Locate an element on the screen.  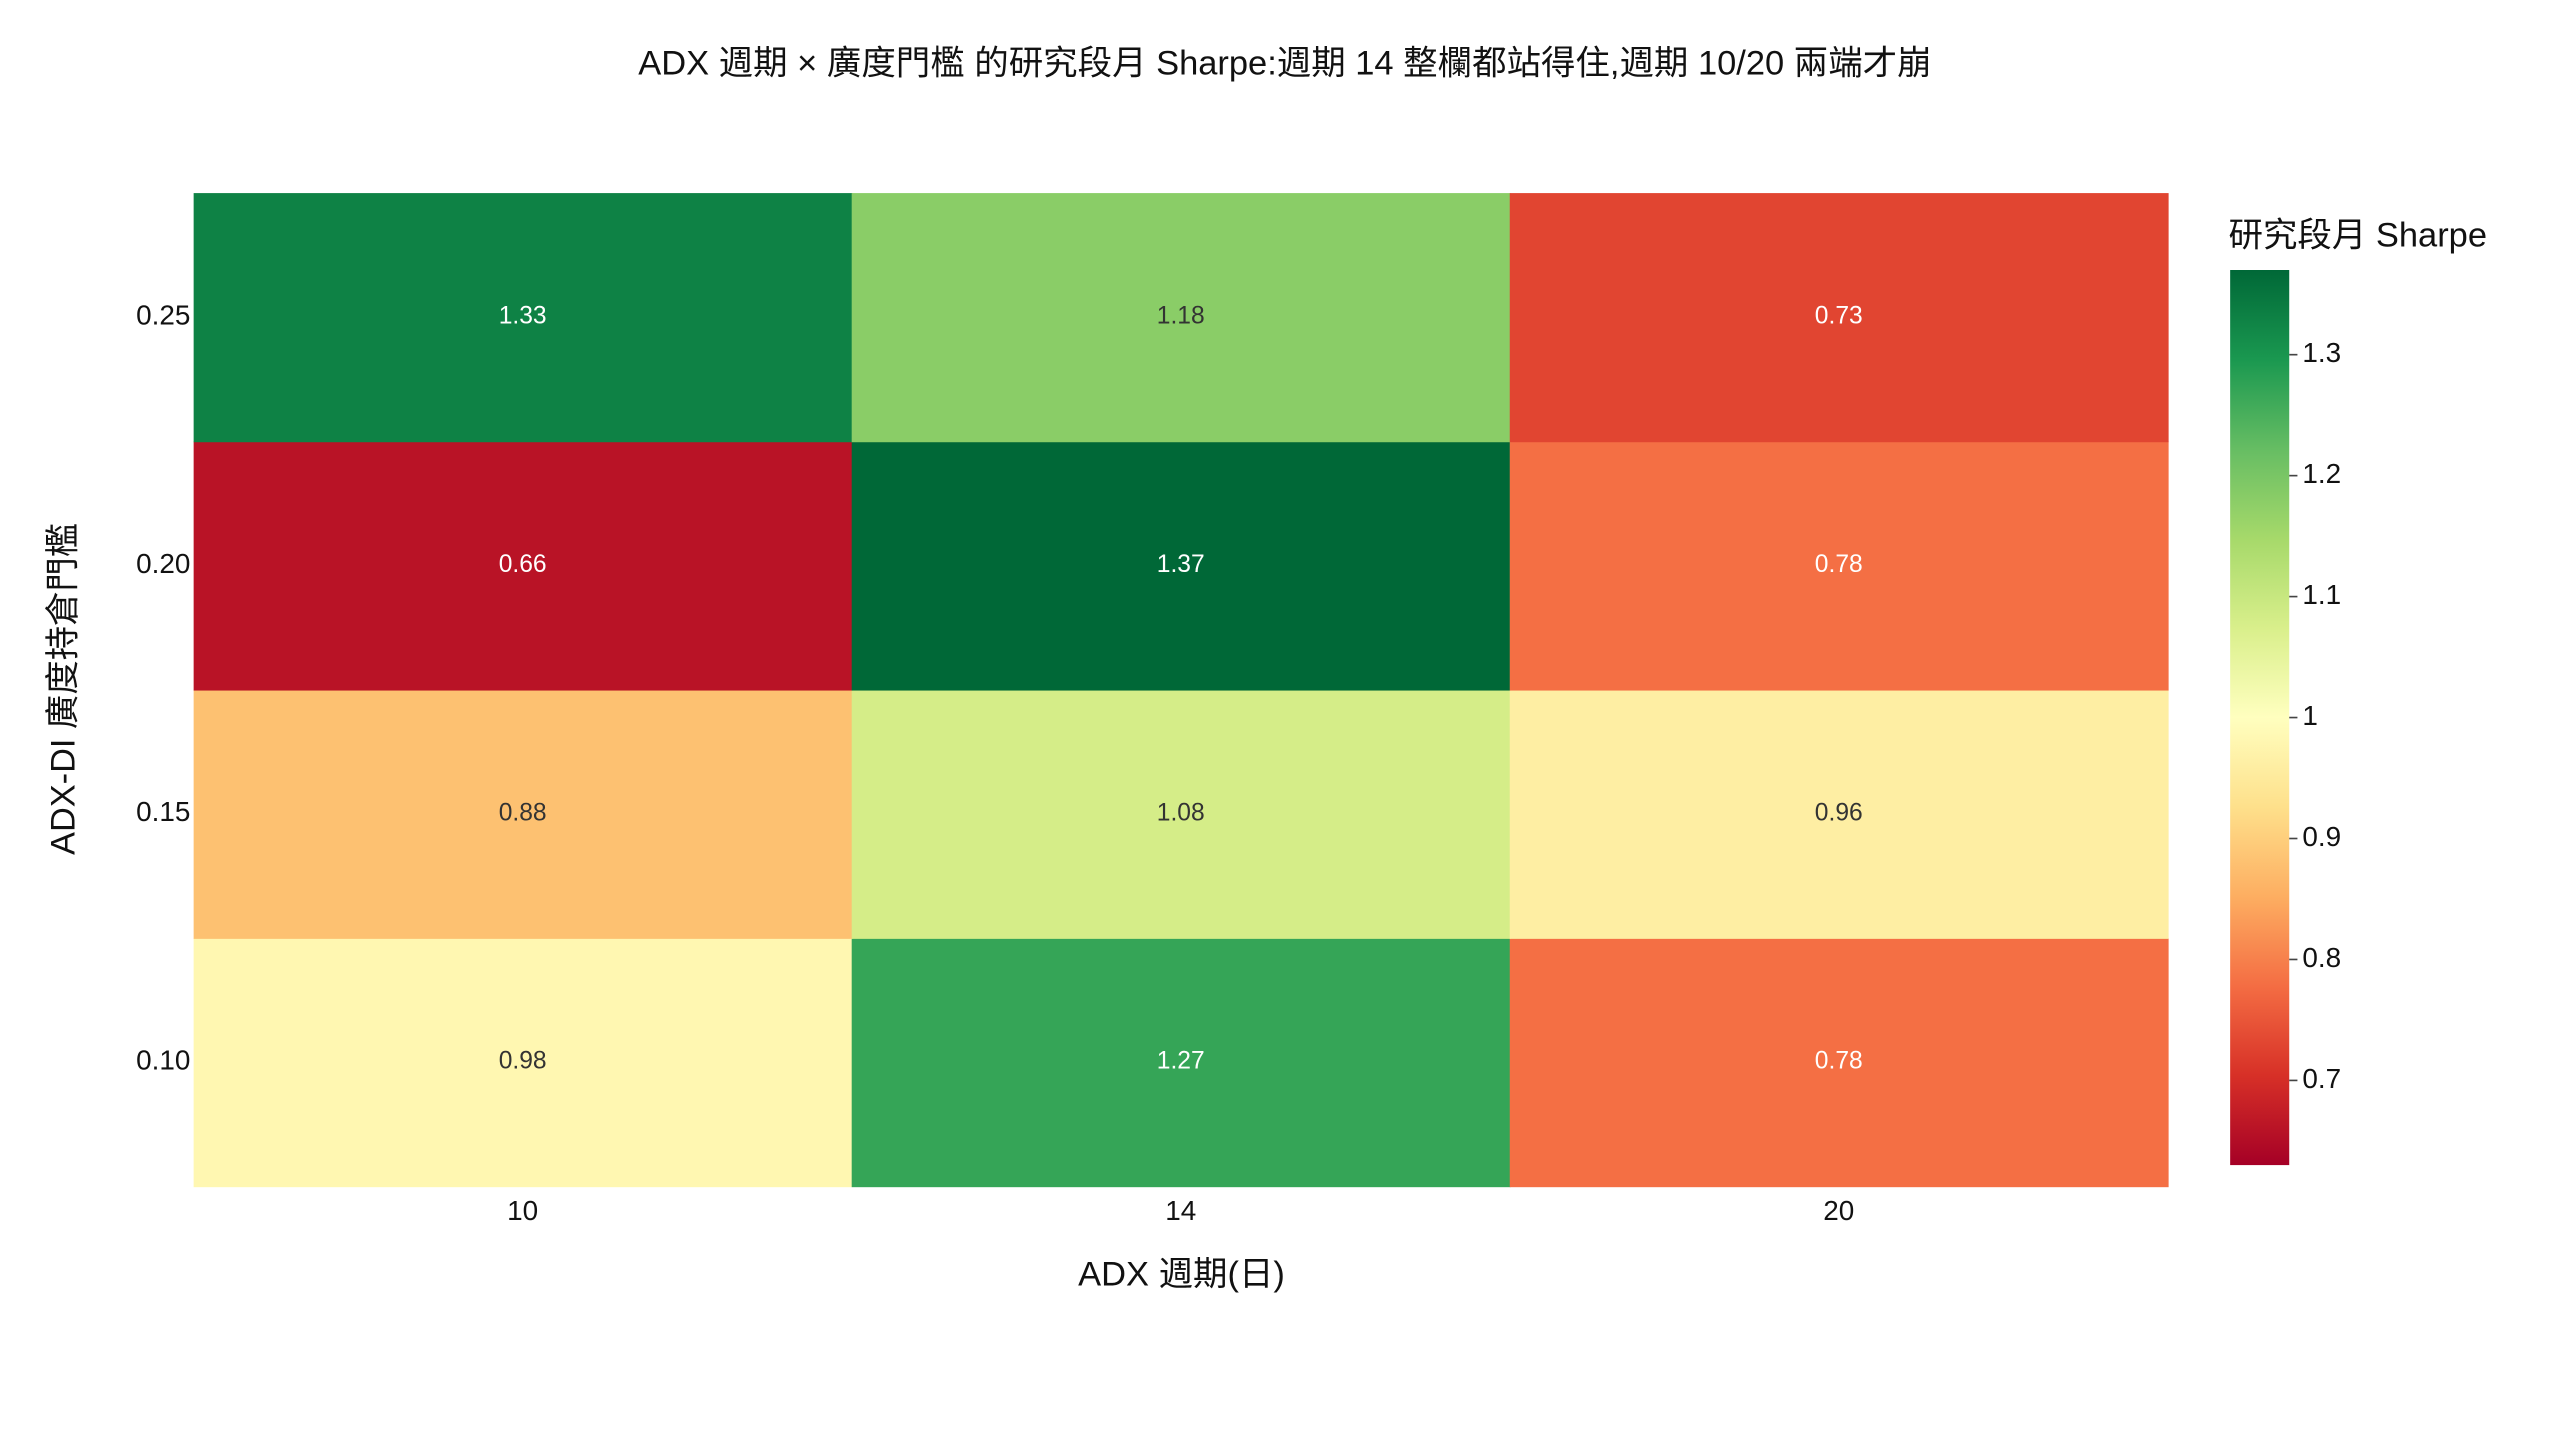
x-tick-label: 10 is located at coordinates (522, 1210).